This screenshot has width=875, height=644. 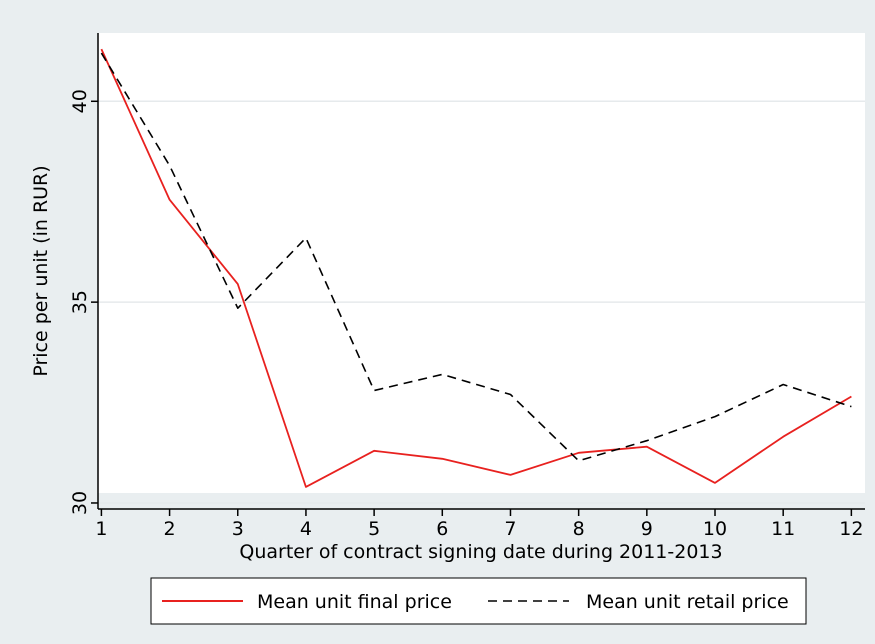 I want to click on x-tick-label: 9, so click(x=647, y=529).